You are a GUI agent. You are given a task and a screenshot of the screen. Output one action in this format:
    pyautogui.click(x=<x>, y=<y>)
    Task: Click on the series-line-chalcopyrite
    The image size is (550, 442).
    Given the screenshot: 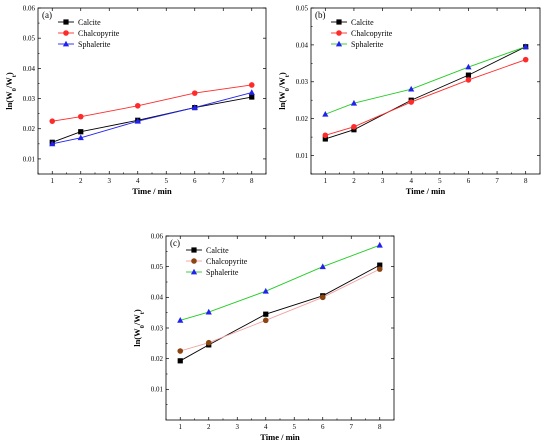 What is the action you would take?
    pyautogui.click(x=425, y=97)
    